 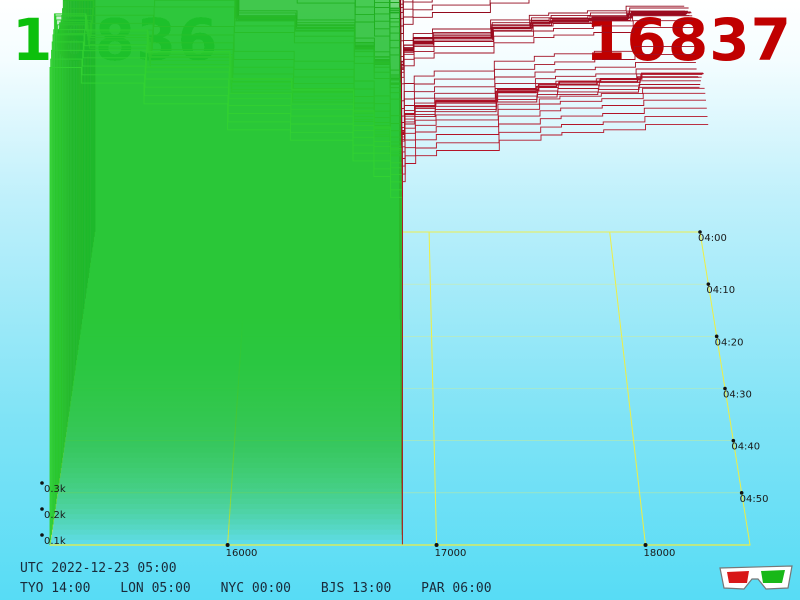 What do you see at coordinates (456, 588) in the screenshot?
I see `clock-par: PAR 06:00` at bounding box center [456, 588].